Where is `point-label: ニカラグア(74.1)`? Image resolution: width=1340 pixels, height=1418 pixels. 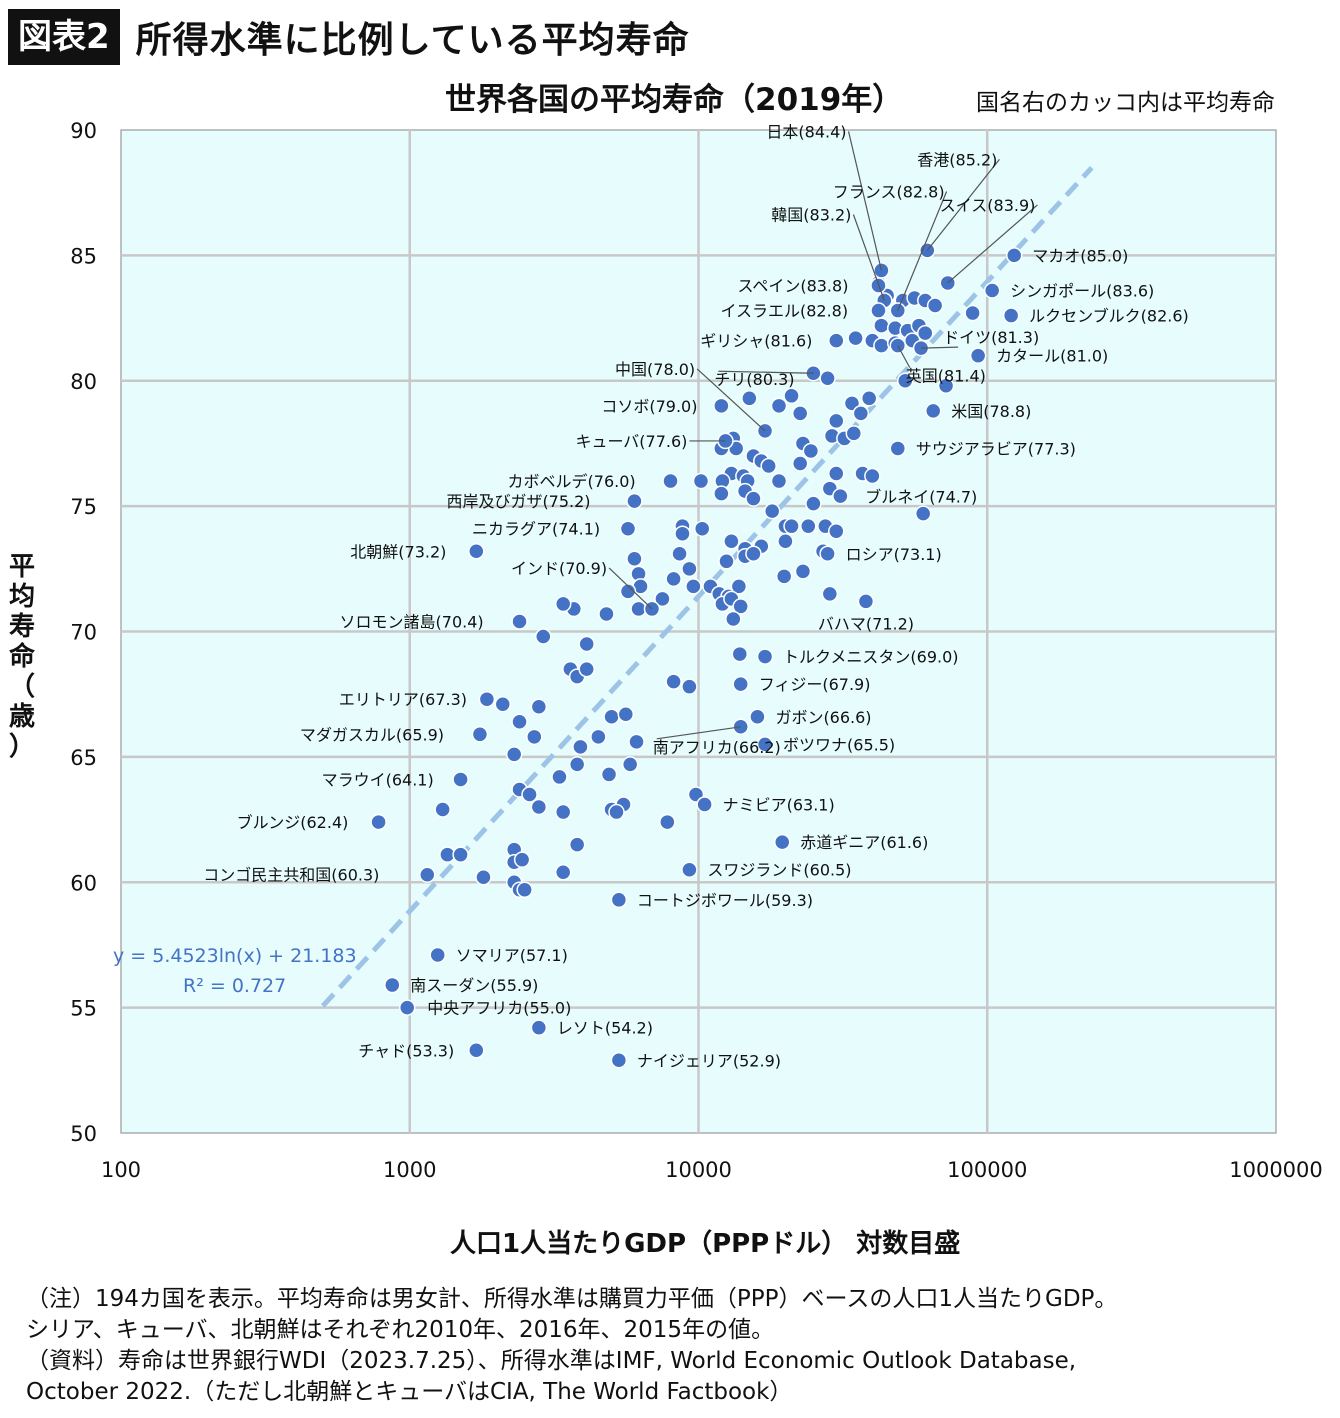
point-label: ニカラグア(74.1) is located at coordinates (536, 529).